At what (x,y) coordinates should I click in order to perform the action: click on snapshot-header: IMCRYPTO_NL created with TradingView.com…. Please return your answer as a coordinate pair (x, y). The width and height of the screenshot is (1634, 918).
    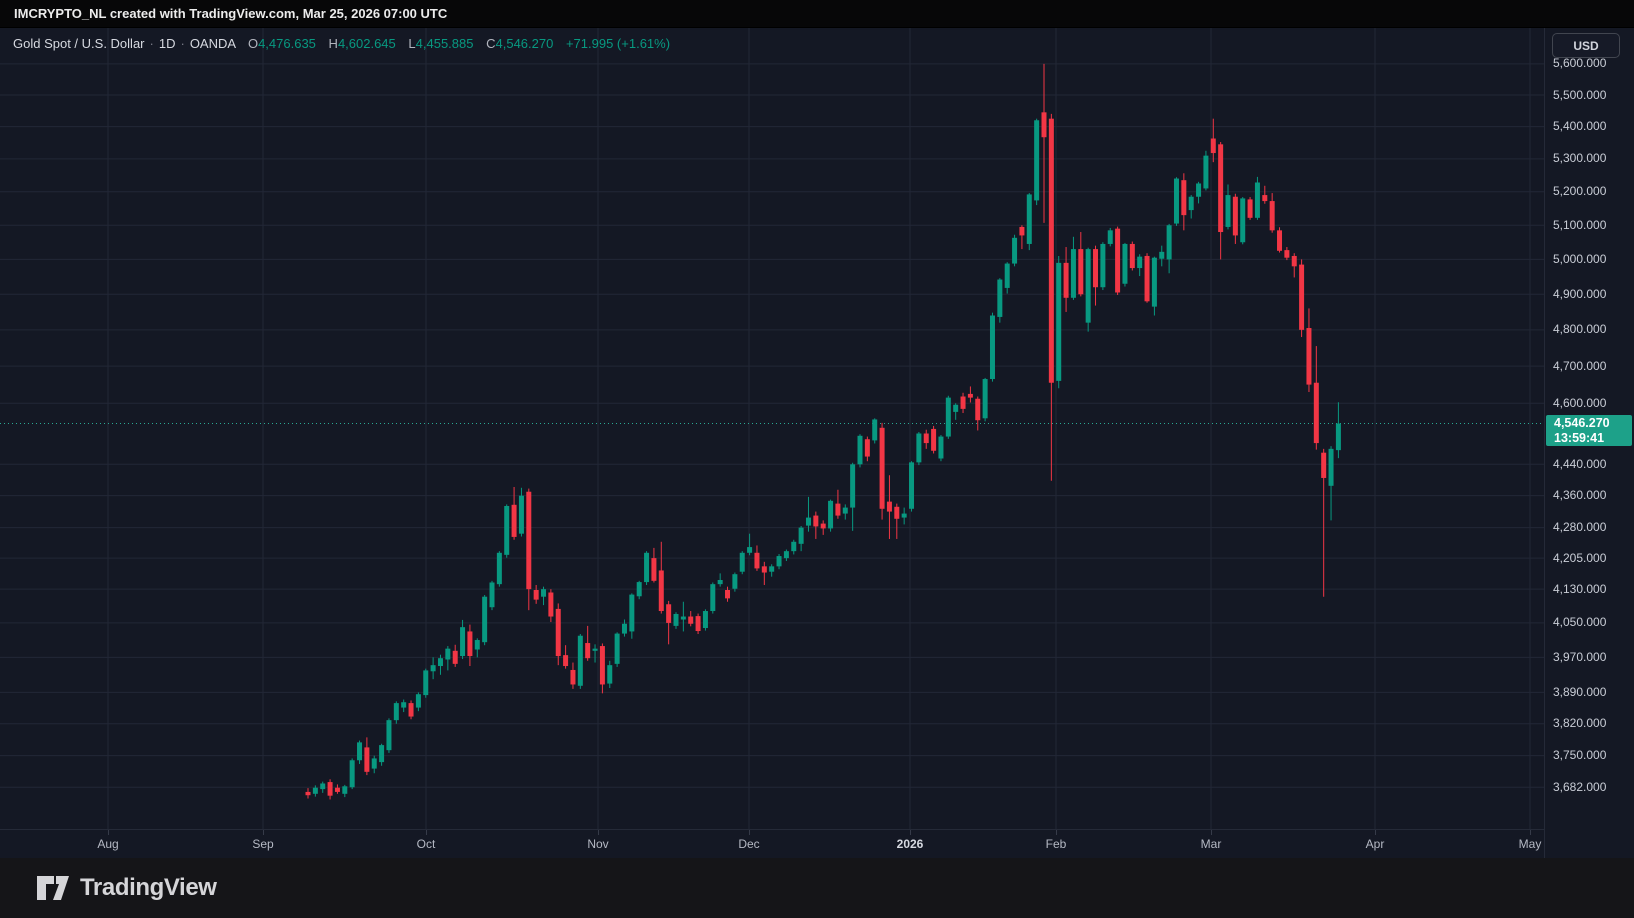
    Looking at the image, I should click on (817, 14).